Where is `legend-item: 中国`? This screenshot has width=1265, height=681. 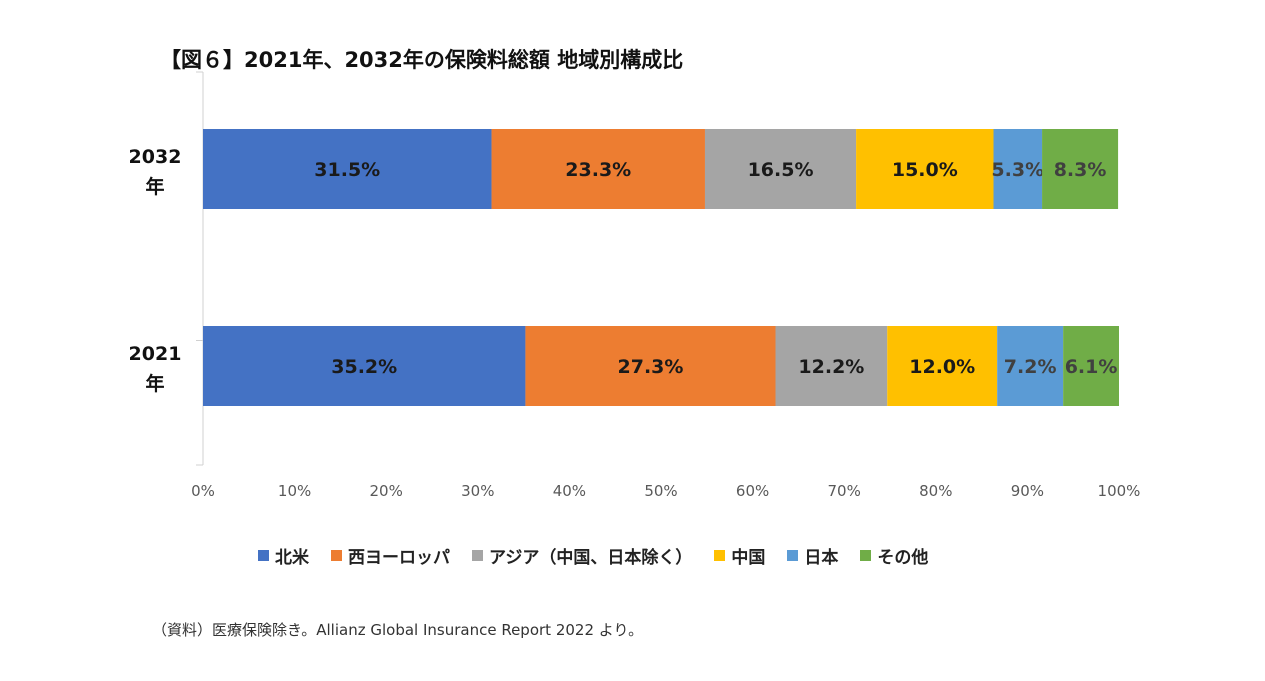
legend-item: 中国 is located at coordinates (739, 555).